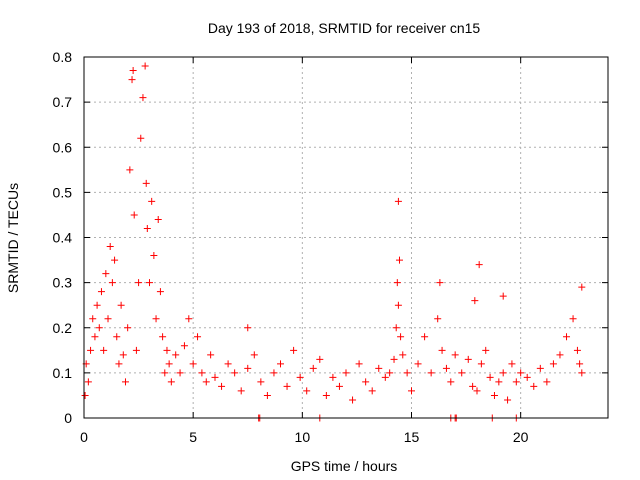 The image size is (640, 480). What do you see at coordinates (63, 57) in the screenshot?
I see `y-tick-label: 0.8` at bounding box center [63, 57].